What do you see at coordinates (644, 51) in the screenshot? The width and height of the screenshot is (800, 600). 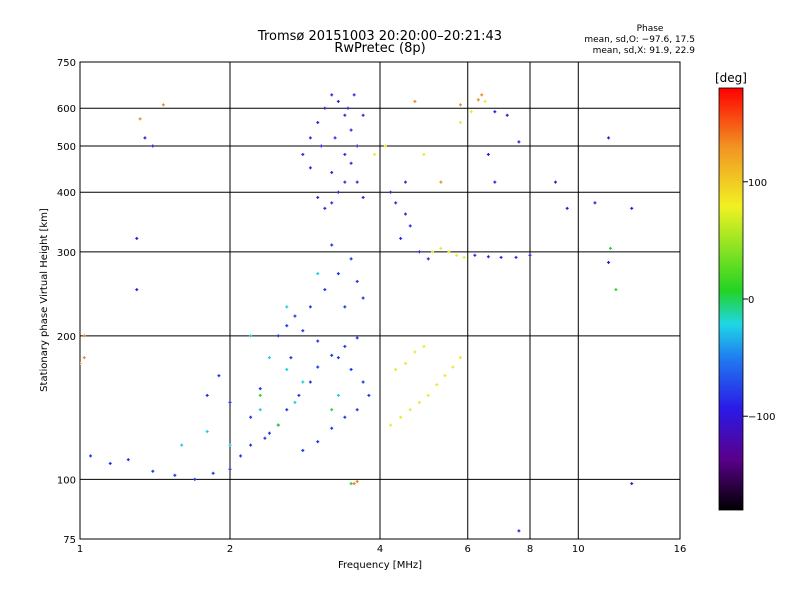 I see `phase-stats-x: mean, sd,X: 91.9, 22.9` at bounding box center [644, 51].